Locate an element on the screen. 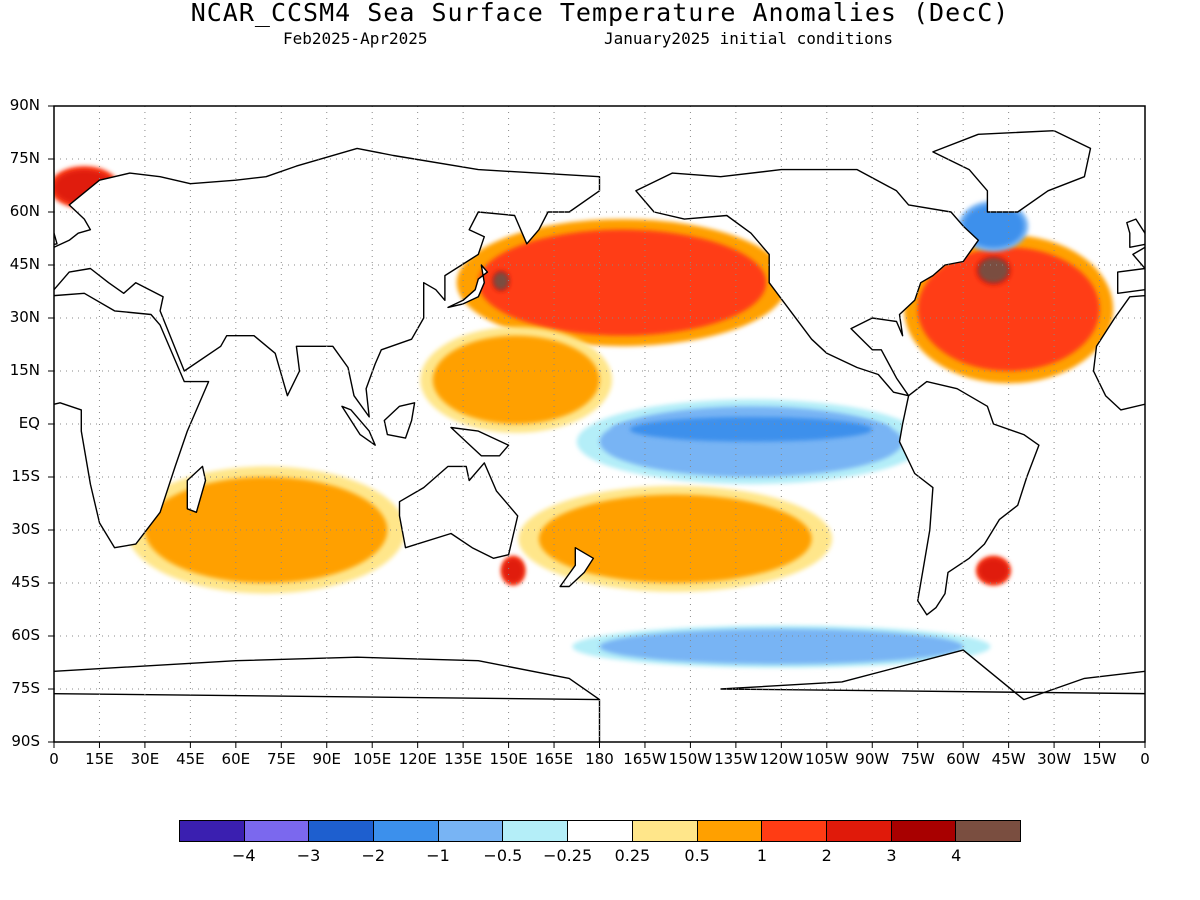 The width and height of the screenshot is (1200, 900). legend-level-label: −4 is located at coordinates (243, 855).